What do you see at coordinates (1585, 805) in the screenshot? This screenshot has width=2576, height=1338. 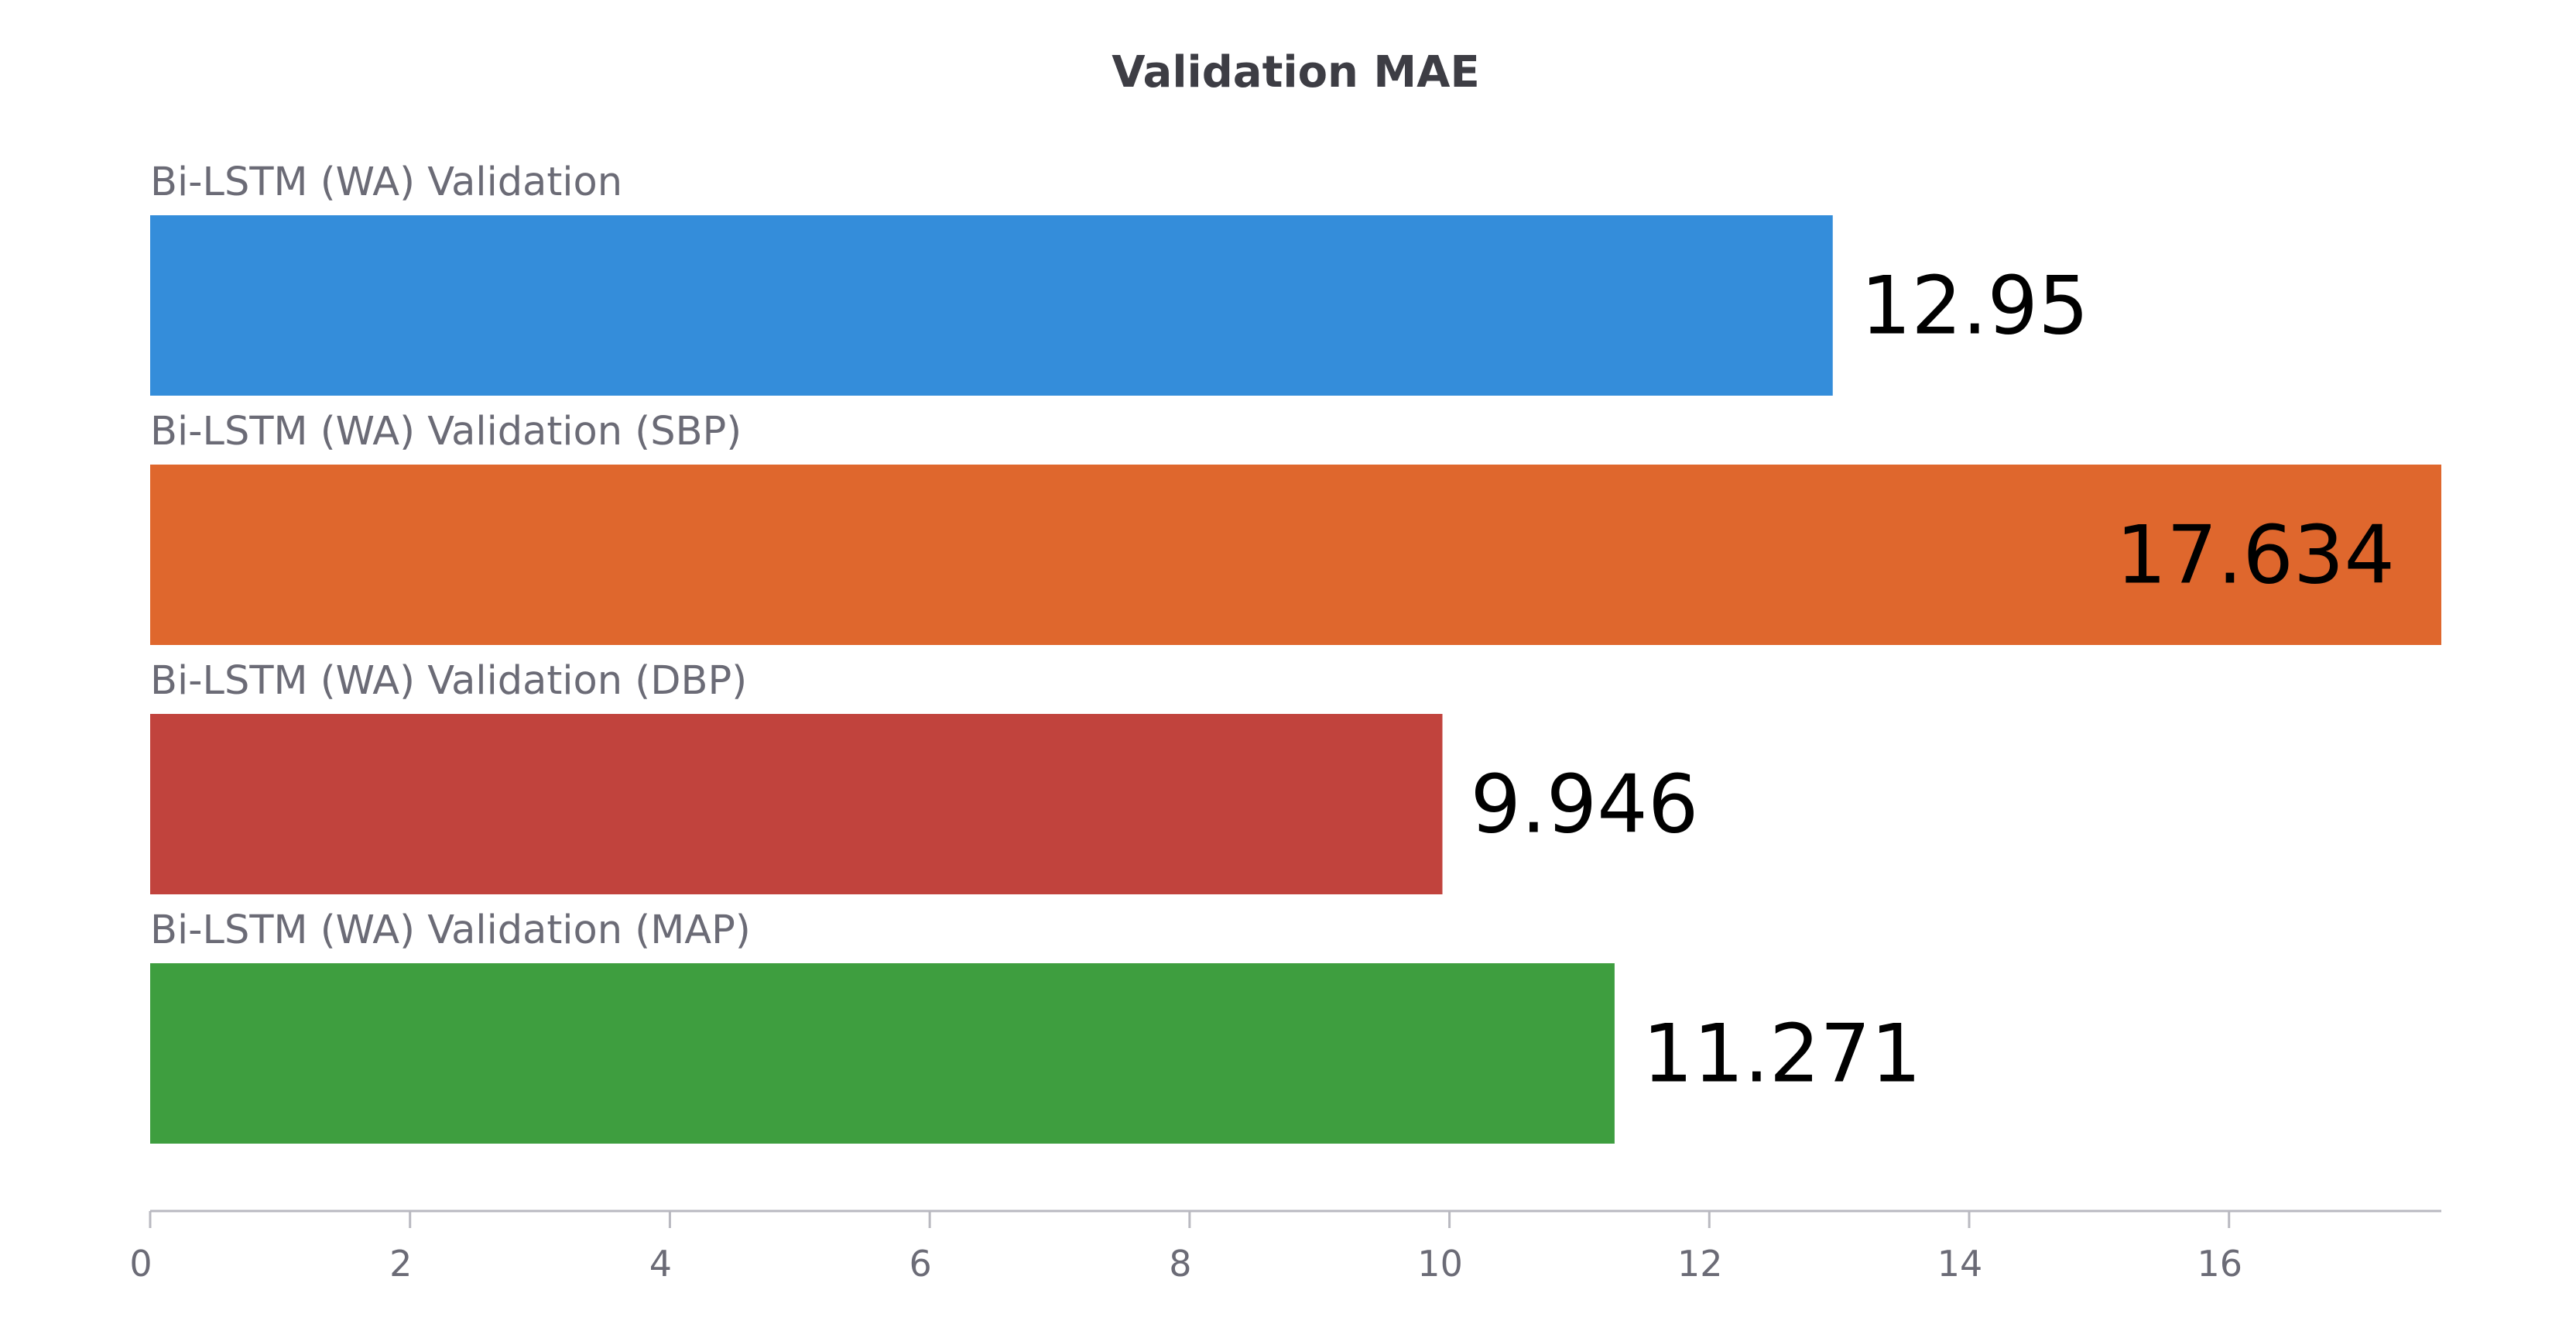 I see `bar-value-label: 9.946` at bounding box center [1585, 805].